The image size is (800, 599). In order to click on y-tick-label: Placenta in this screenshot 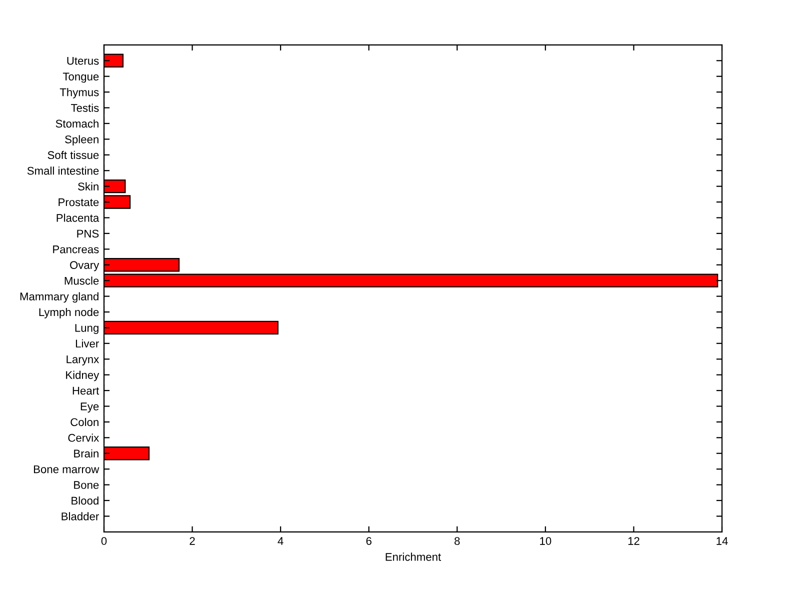, I will do `click(78, 218)`.